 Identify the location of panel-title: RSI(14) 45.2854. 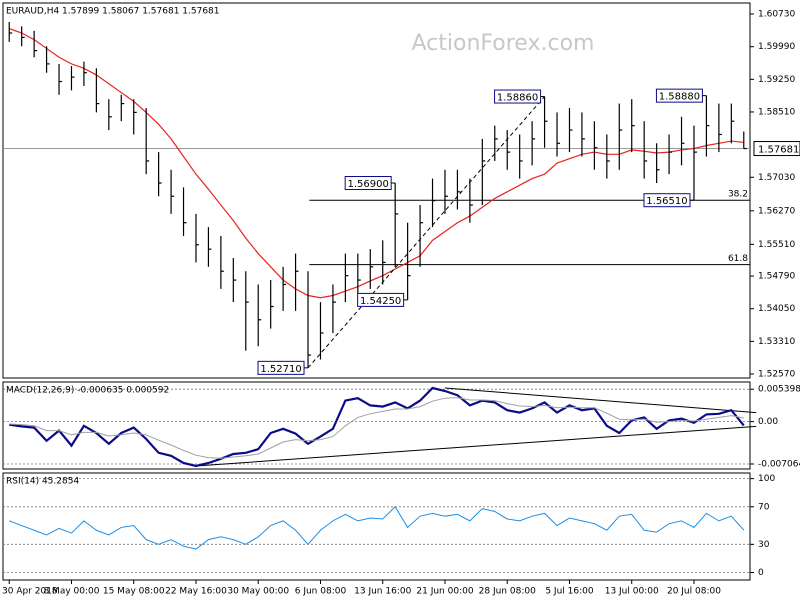
(42, 482).